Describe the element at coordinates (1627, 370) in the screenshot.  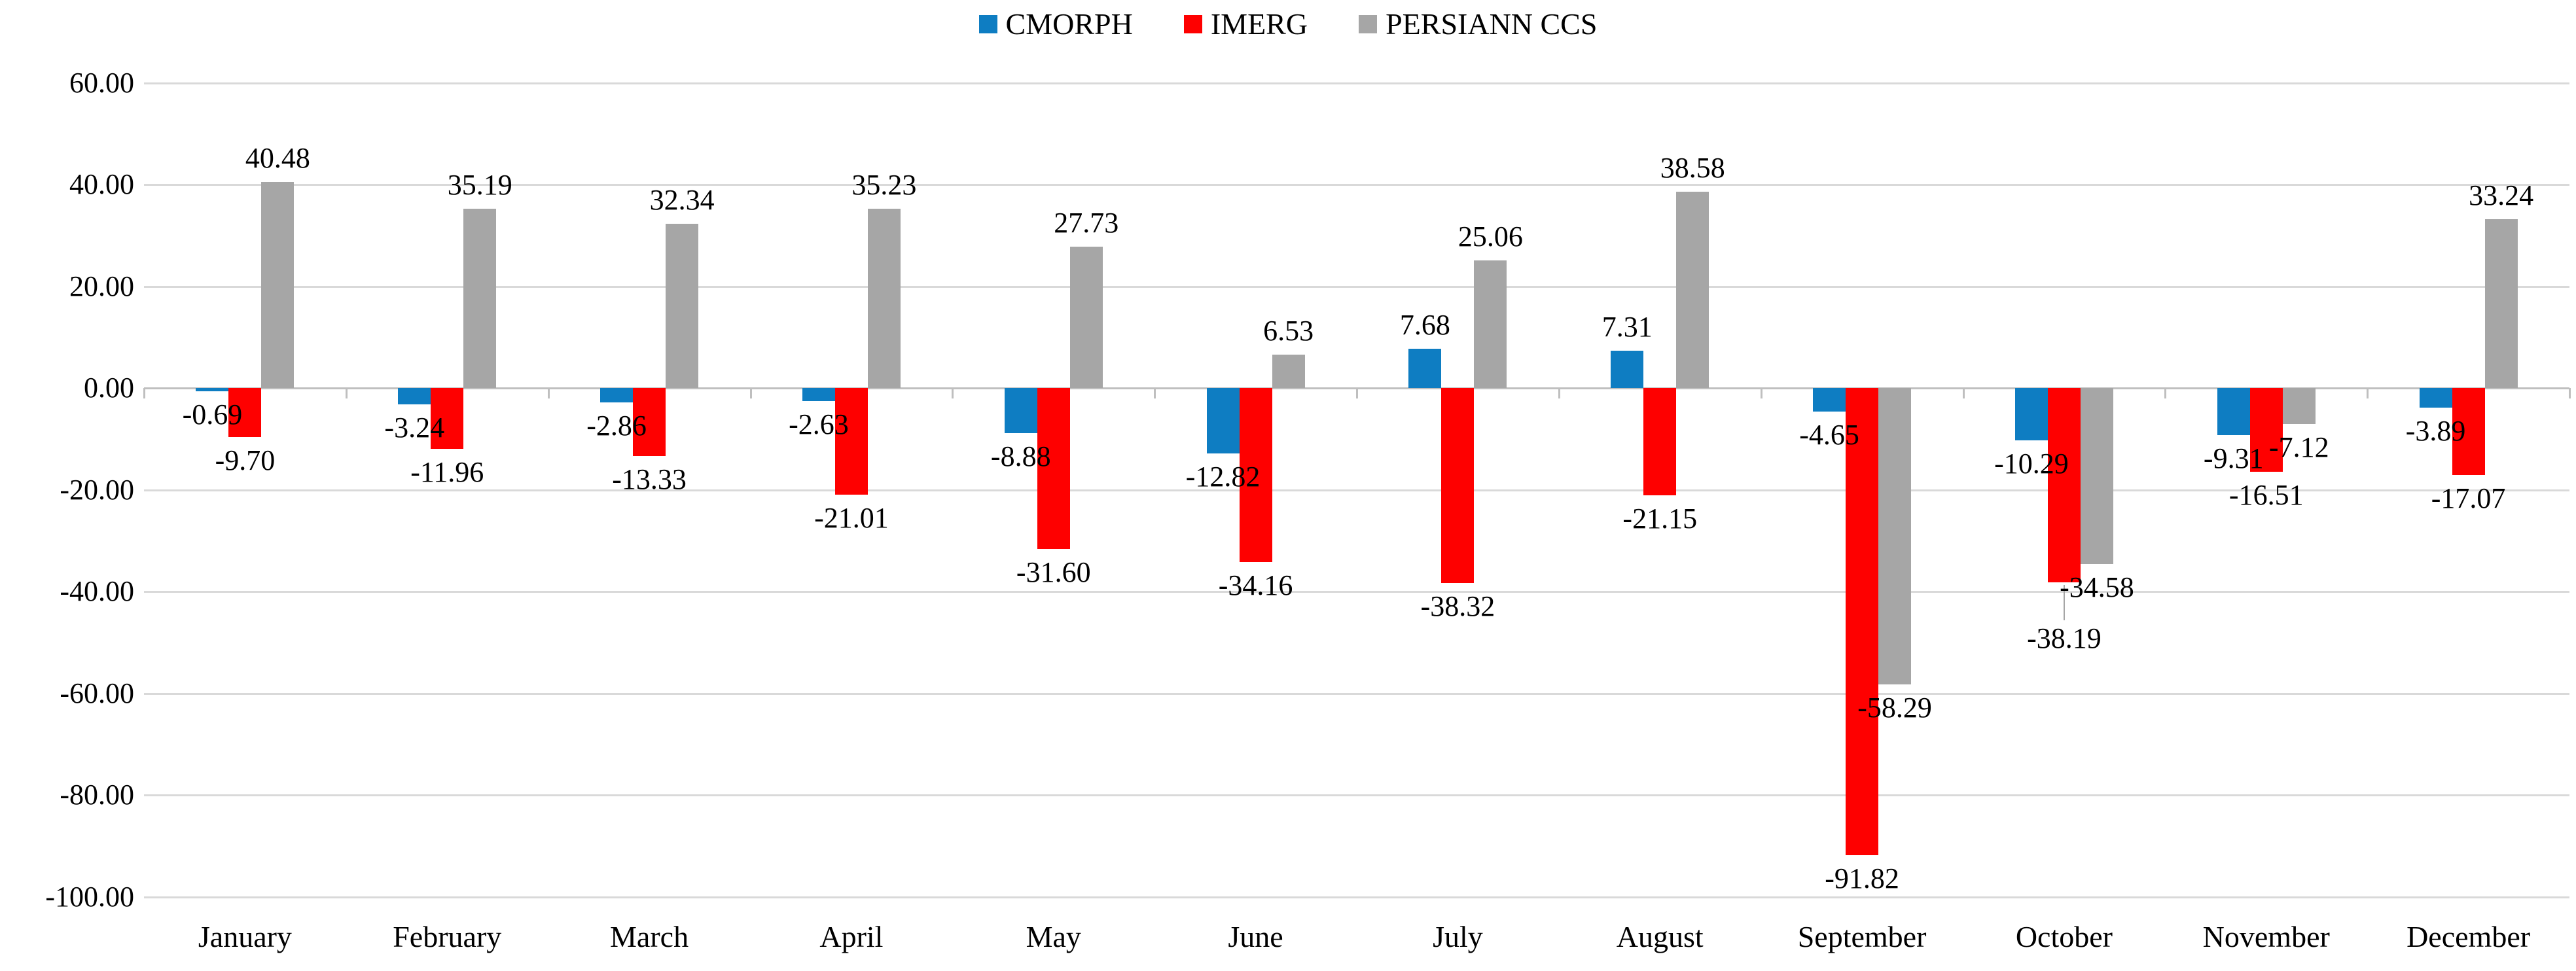
I see `bar-cmorph-august` at that location.